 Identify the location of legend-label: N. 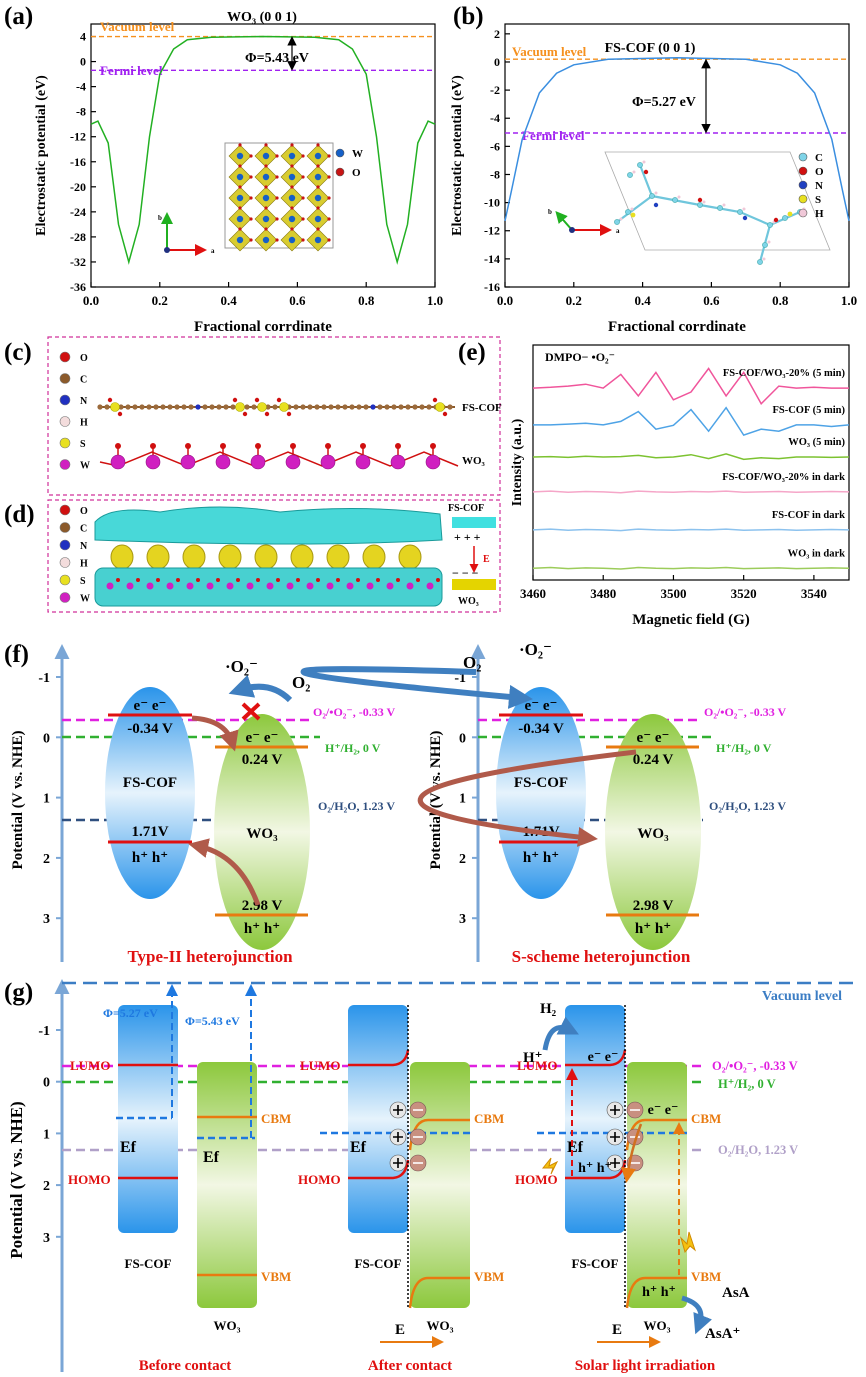
(84, 546).